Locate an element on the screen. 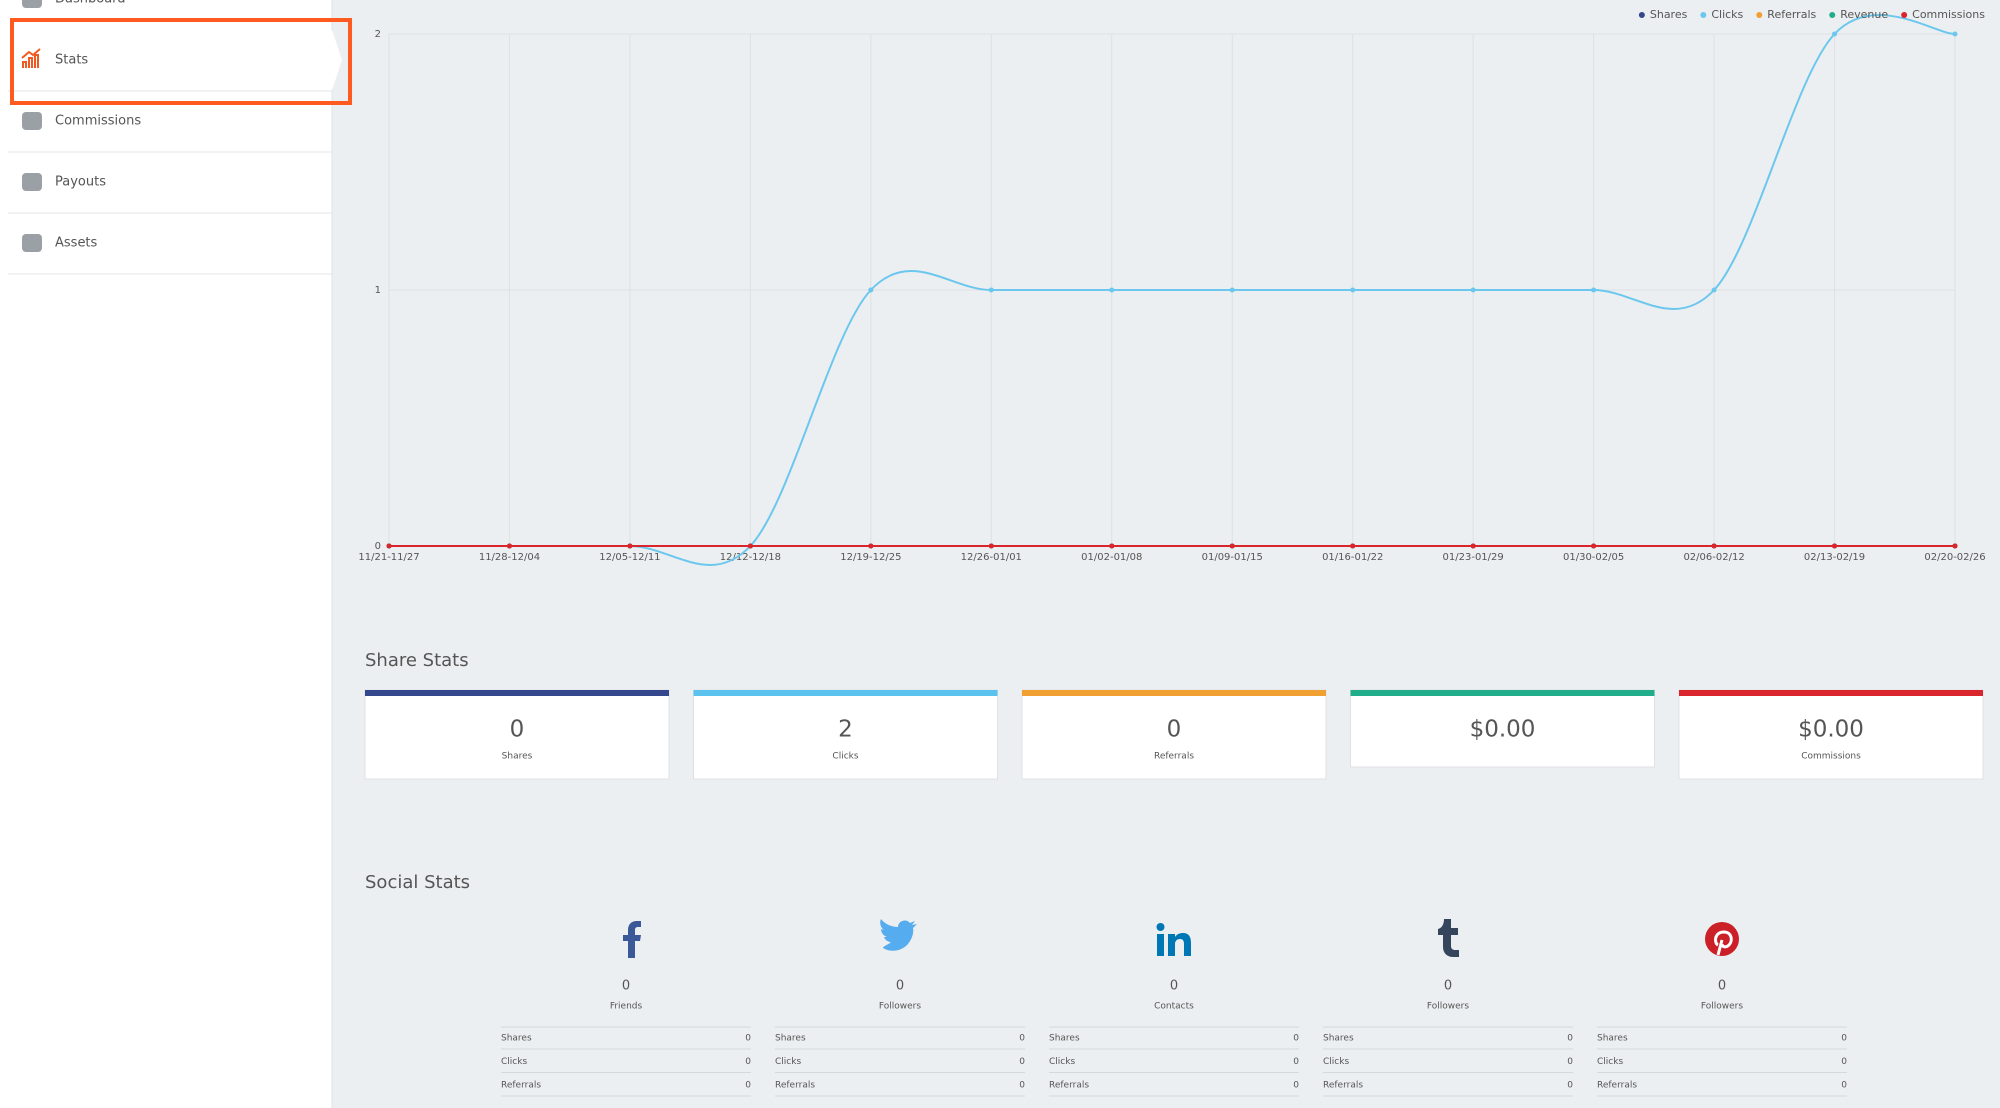 The image size is (2000, 1108). x-tick-label: 12/12-12/18 is located at coordinates (750, 557).